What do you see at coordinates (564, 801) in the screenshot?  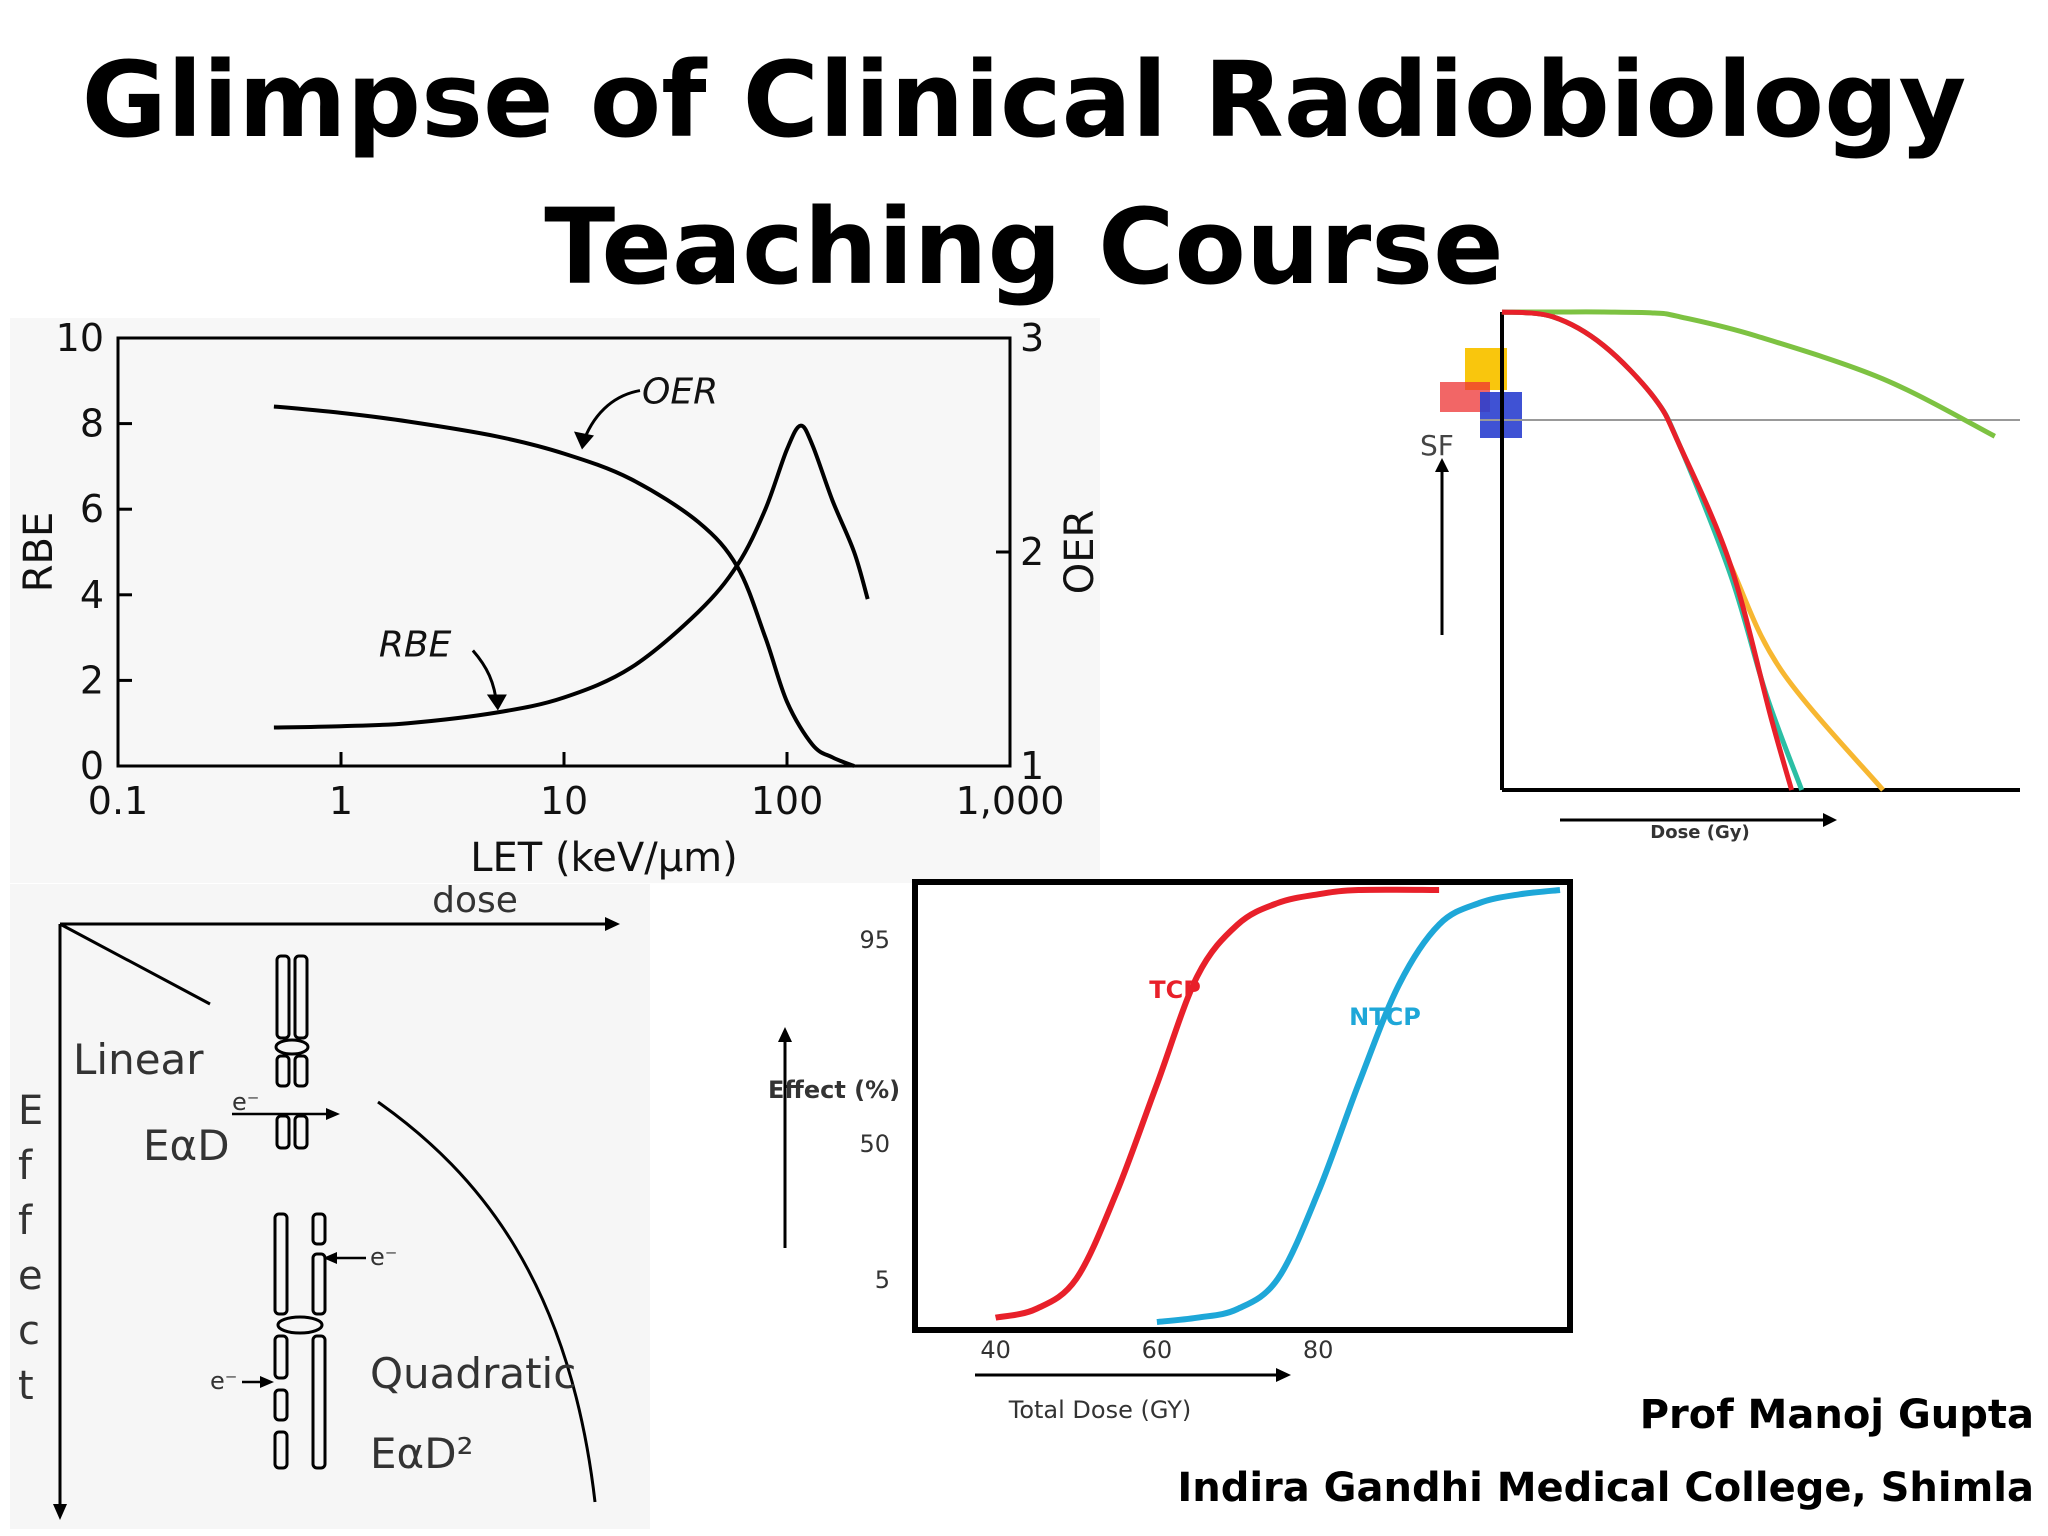 I see `let-tick-label: 10` at bounding box center [564, 801].